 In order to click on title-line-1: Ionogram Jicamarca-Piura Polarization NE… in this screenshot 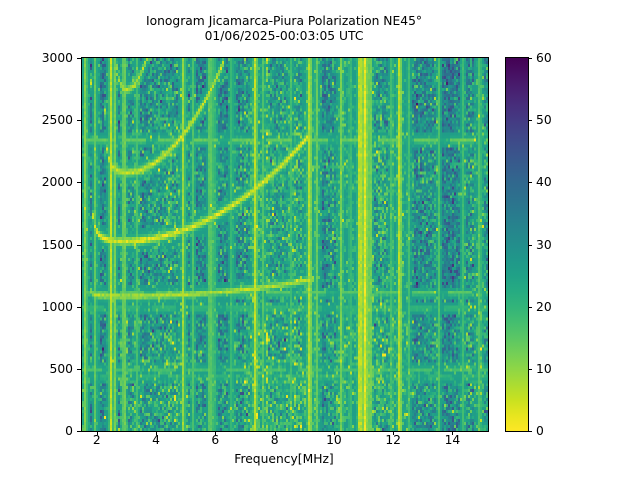, I will do `click(284, 21)`.